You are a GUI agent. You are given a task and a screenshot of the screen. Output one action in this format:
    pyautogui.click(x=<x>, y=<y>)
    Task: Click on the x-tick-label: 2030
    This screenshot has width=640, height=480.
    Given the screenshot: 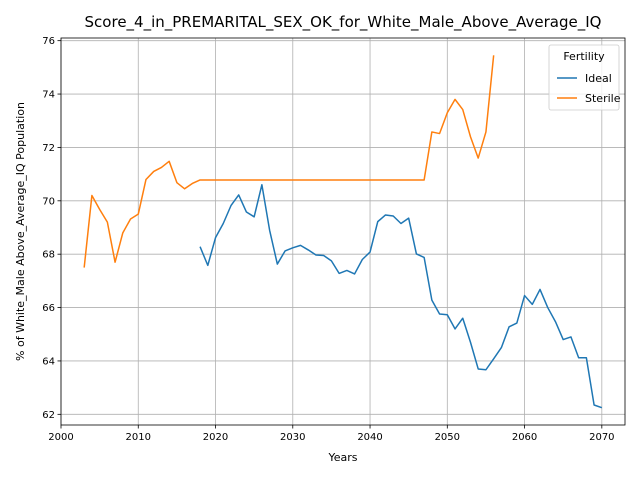 What is the action you would take?
    pyautogui.click(x=292, y=437)
    